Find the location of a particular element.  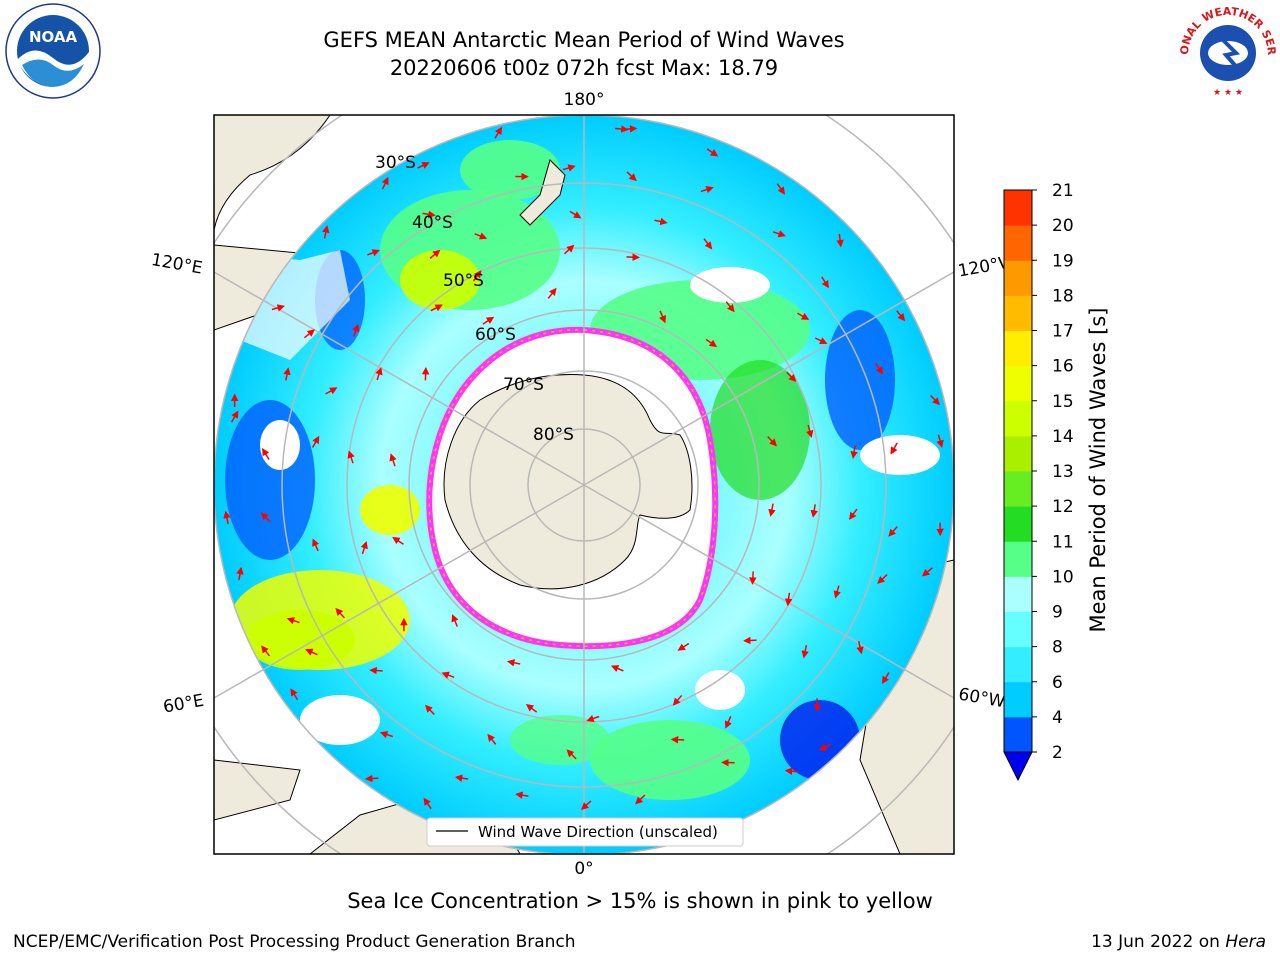

lon-label-120e: 120°E is located at coordinates (177, 264).